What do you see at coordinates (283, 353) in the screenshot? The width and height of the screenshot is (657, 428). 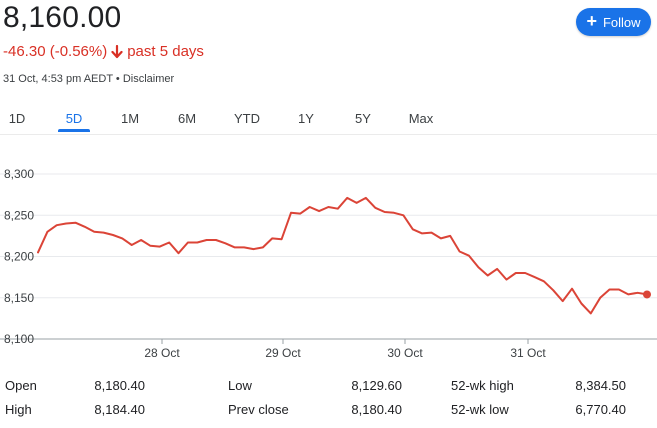 I see `x-tick-label: 29 Oct` at bounding box center [283, 353].